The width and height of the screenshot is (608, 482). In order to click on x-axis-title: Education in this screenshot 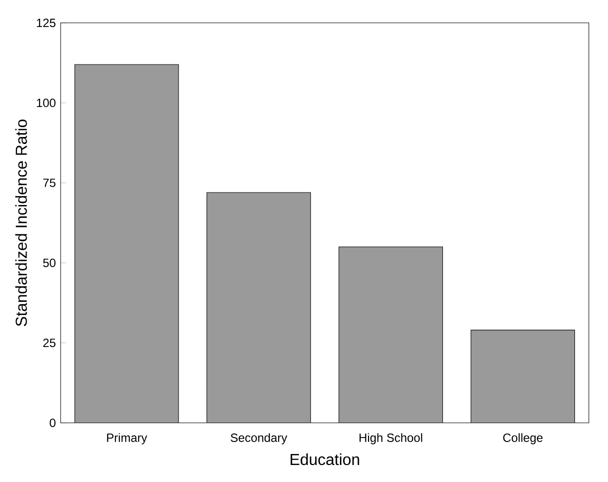, I will do `click(325, 460)`.